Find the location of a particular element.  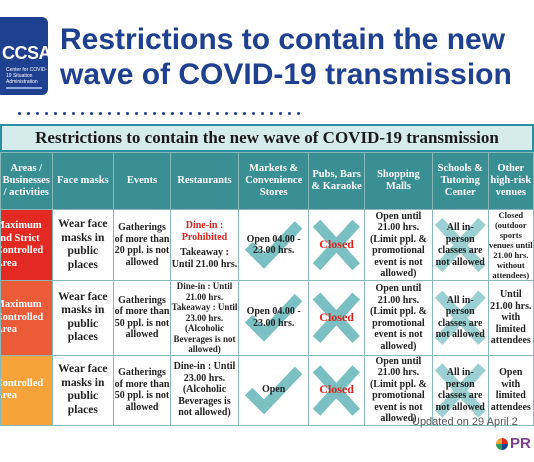

dotted-divider is located at coordinates (164, 108).